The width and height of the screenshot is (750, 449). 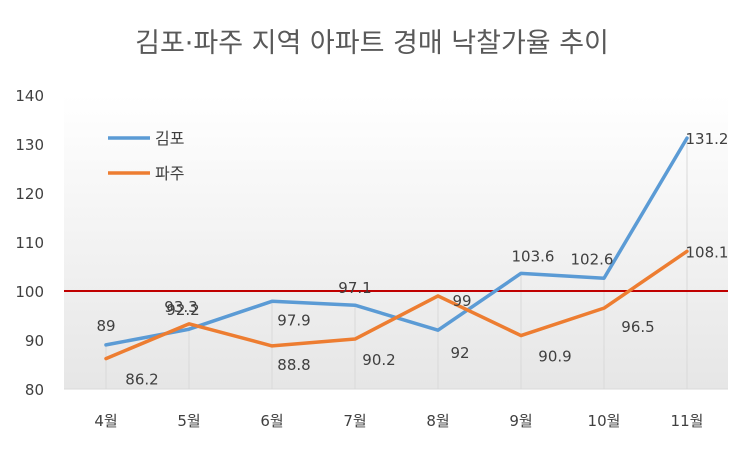 I want to click on y-tick-label: 110, so click(x=29, y=243).